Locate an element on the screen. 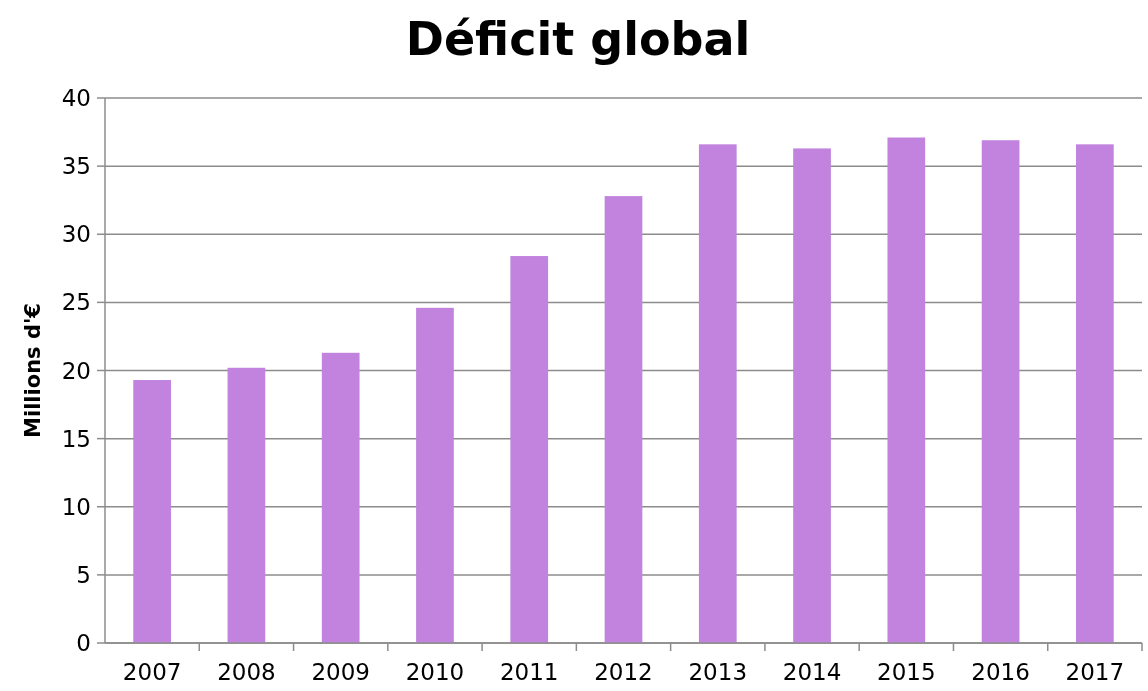 The image size is (1148, 691). y-tick-label: 40 is located at coordinates (76, 98).